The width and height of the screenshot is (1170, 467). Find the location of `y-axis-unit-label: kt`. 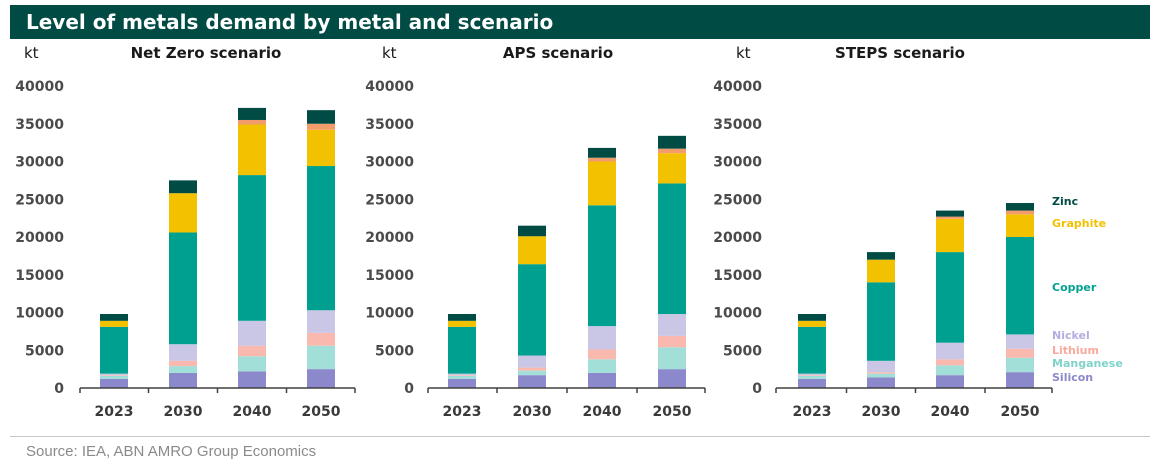

y-axis-unit-label: kt is located at coordinates (31, 53).